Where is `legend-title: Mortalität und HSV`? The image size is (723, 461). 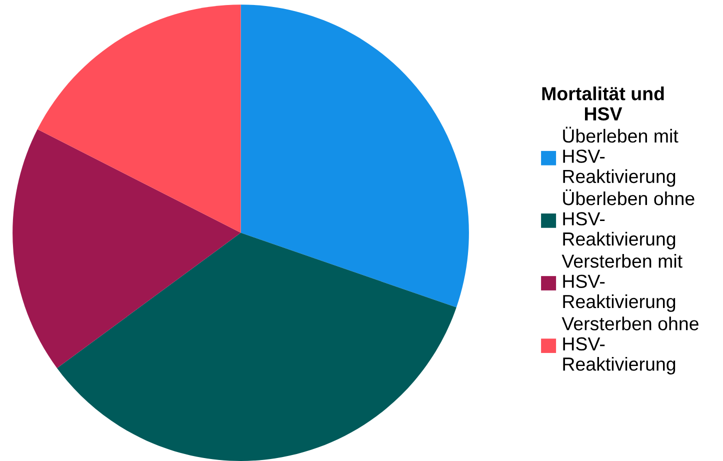
legend-title: Mortalität und HSV is located at coordinates (603, 103).